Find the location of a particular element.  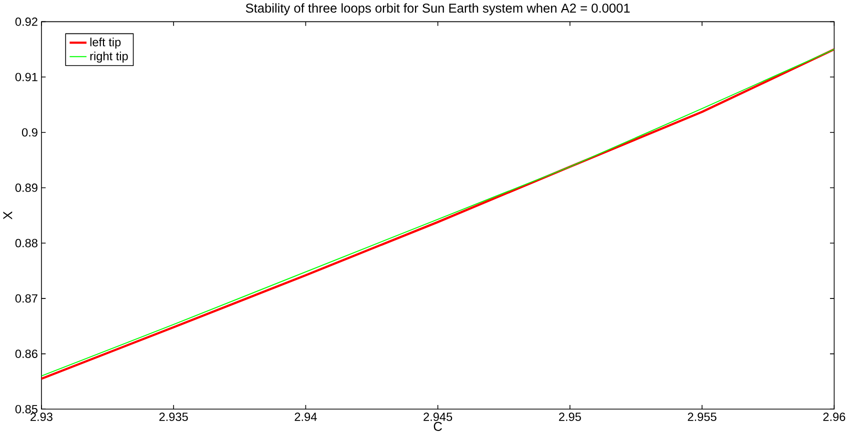

x-tick-label: 2.93 is located at coordinates (41, 416).